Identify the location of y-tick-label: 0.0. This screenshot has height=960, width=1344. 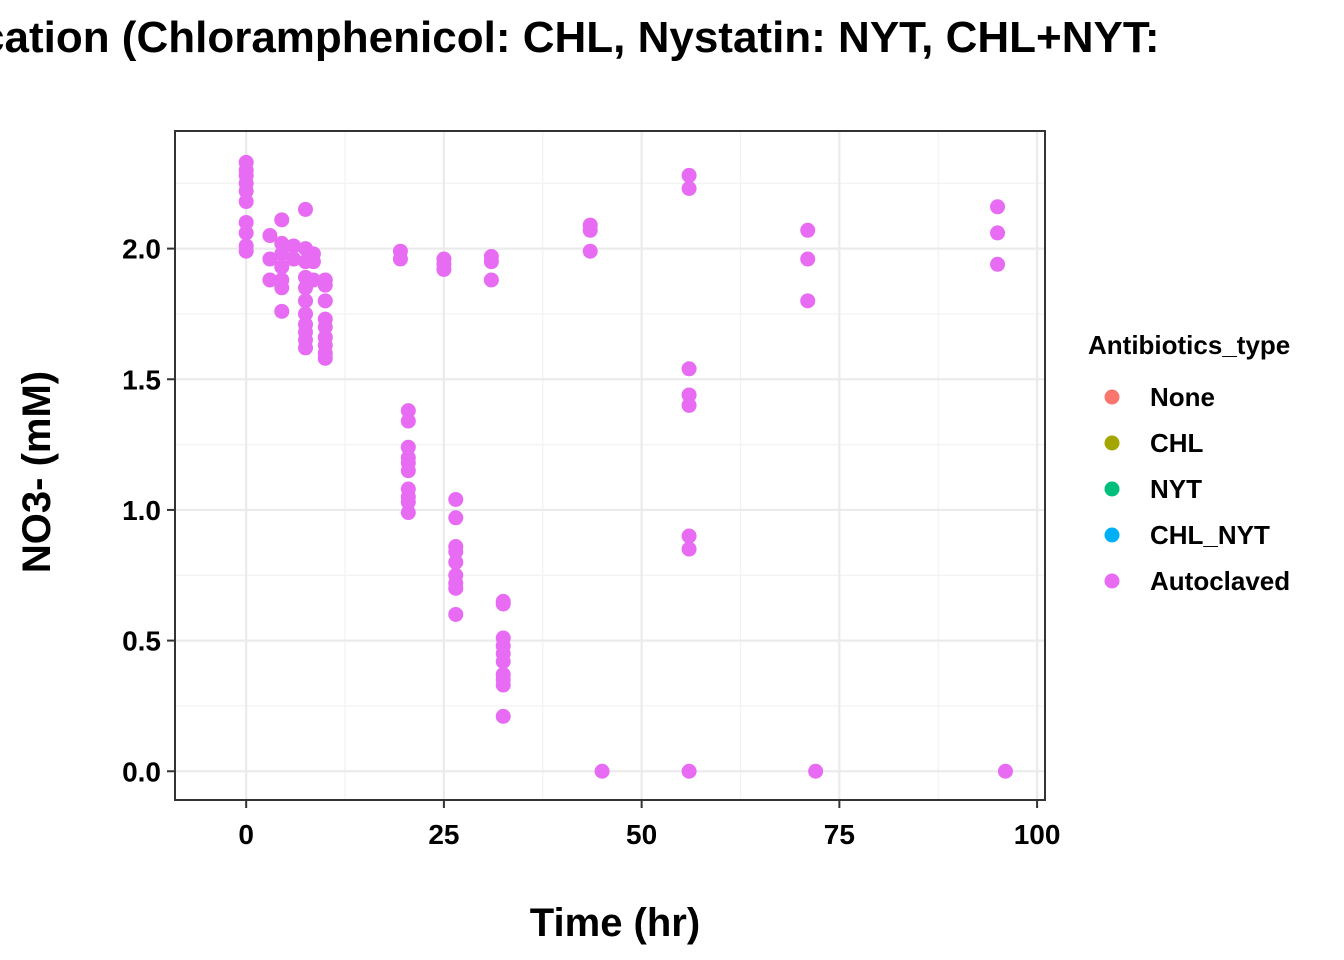
(141, 771).